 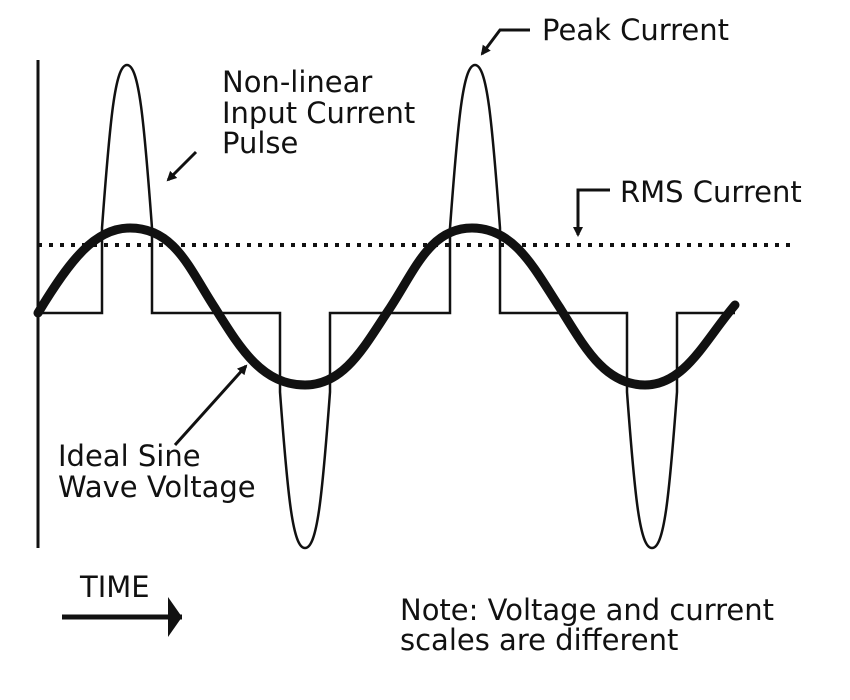 I want to click on label: Ideal Sine, so click(x=129, y=456).